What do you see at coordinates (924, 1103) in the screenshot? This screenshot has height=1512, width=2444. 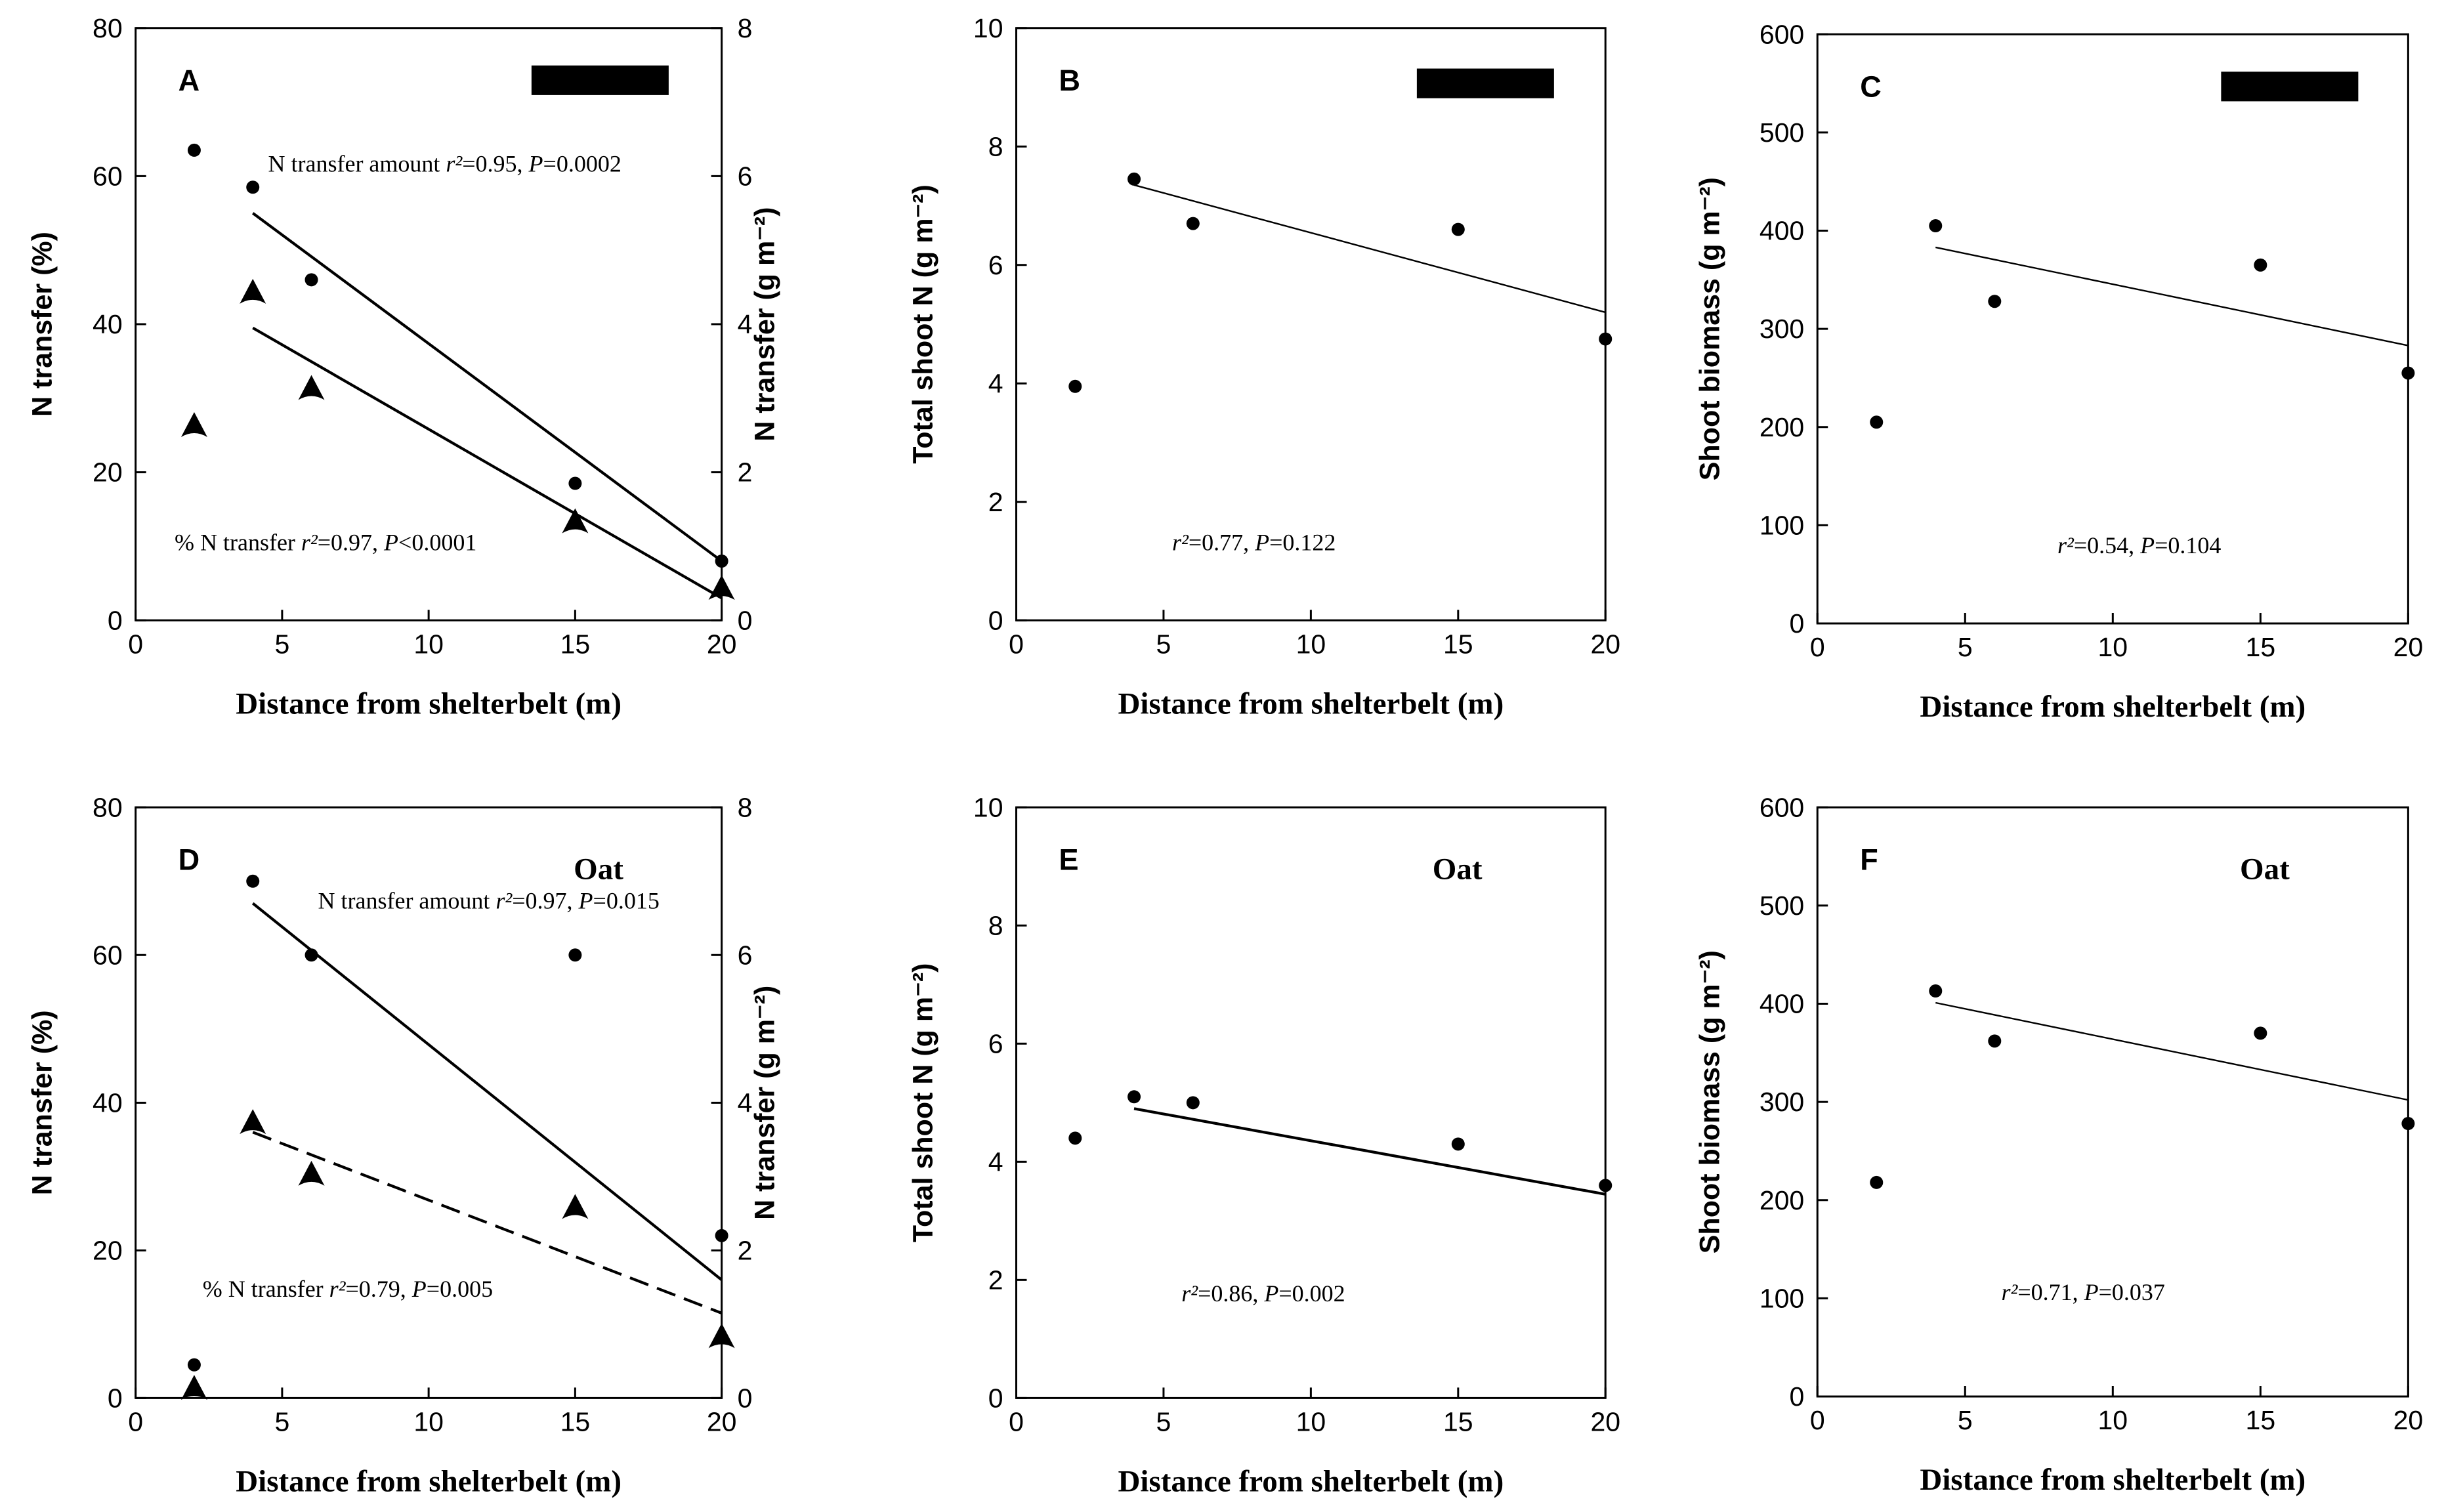 I see `panel-e-ylabel: Total shoot N (g m⁻²)` at bounding box center [924, 1103].